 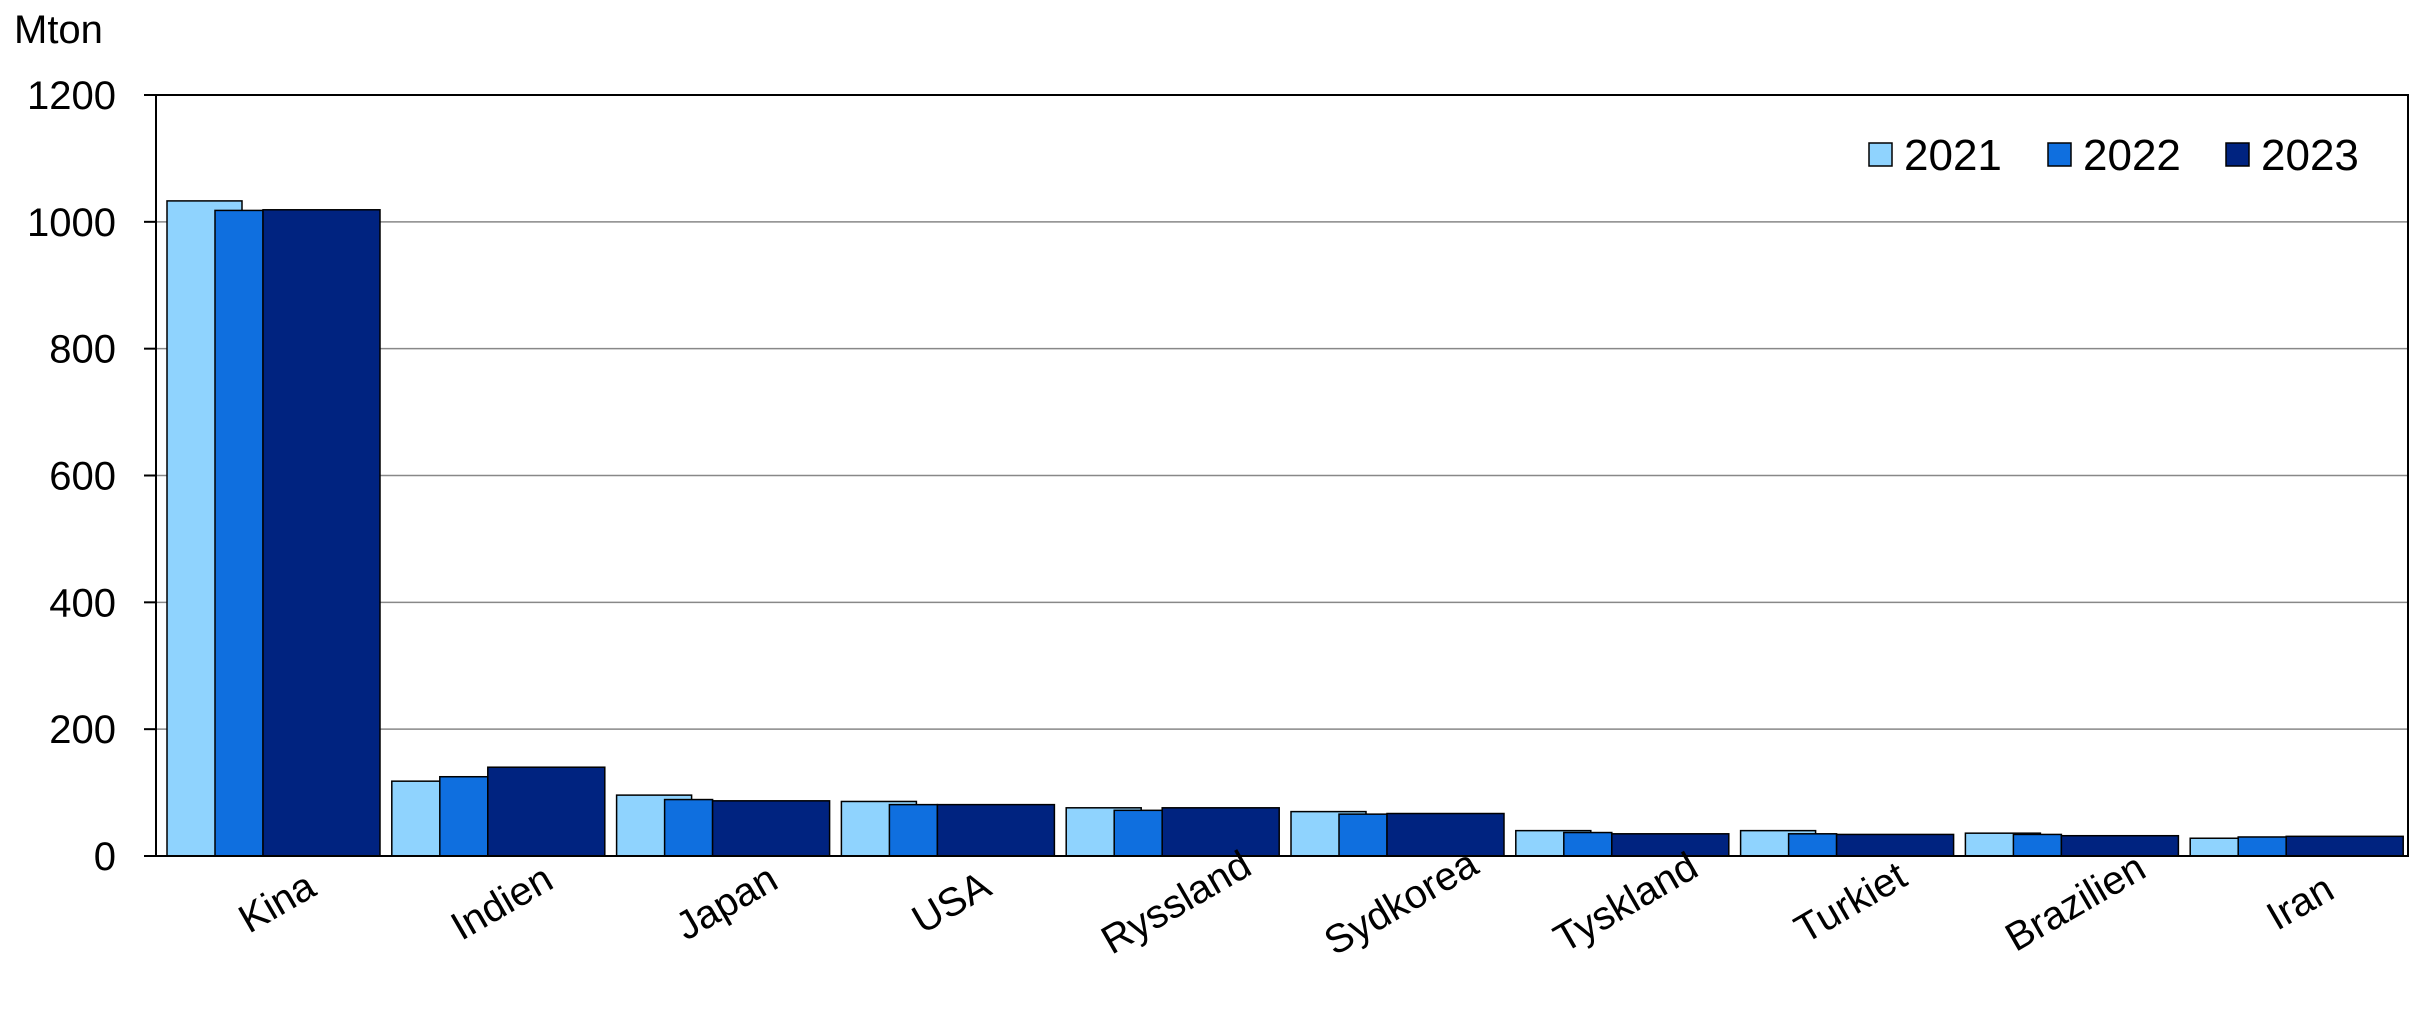 I want to click on y-axis-ticks: 0 200 400 600 800 1000 1200, so click(x=91, y=476).